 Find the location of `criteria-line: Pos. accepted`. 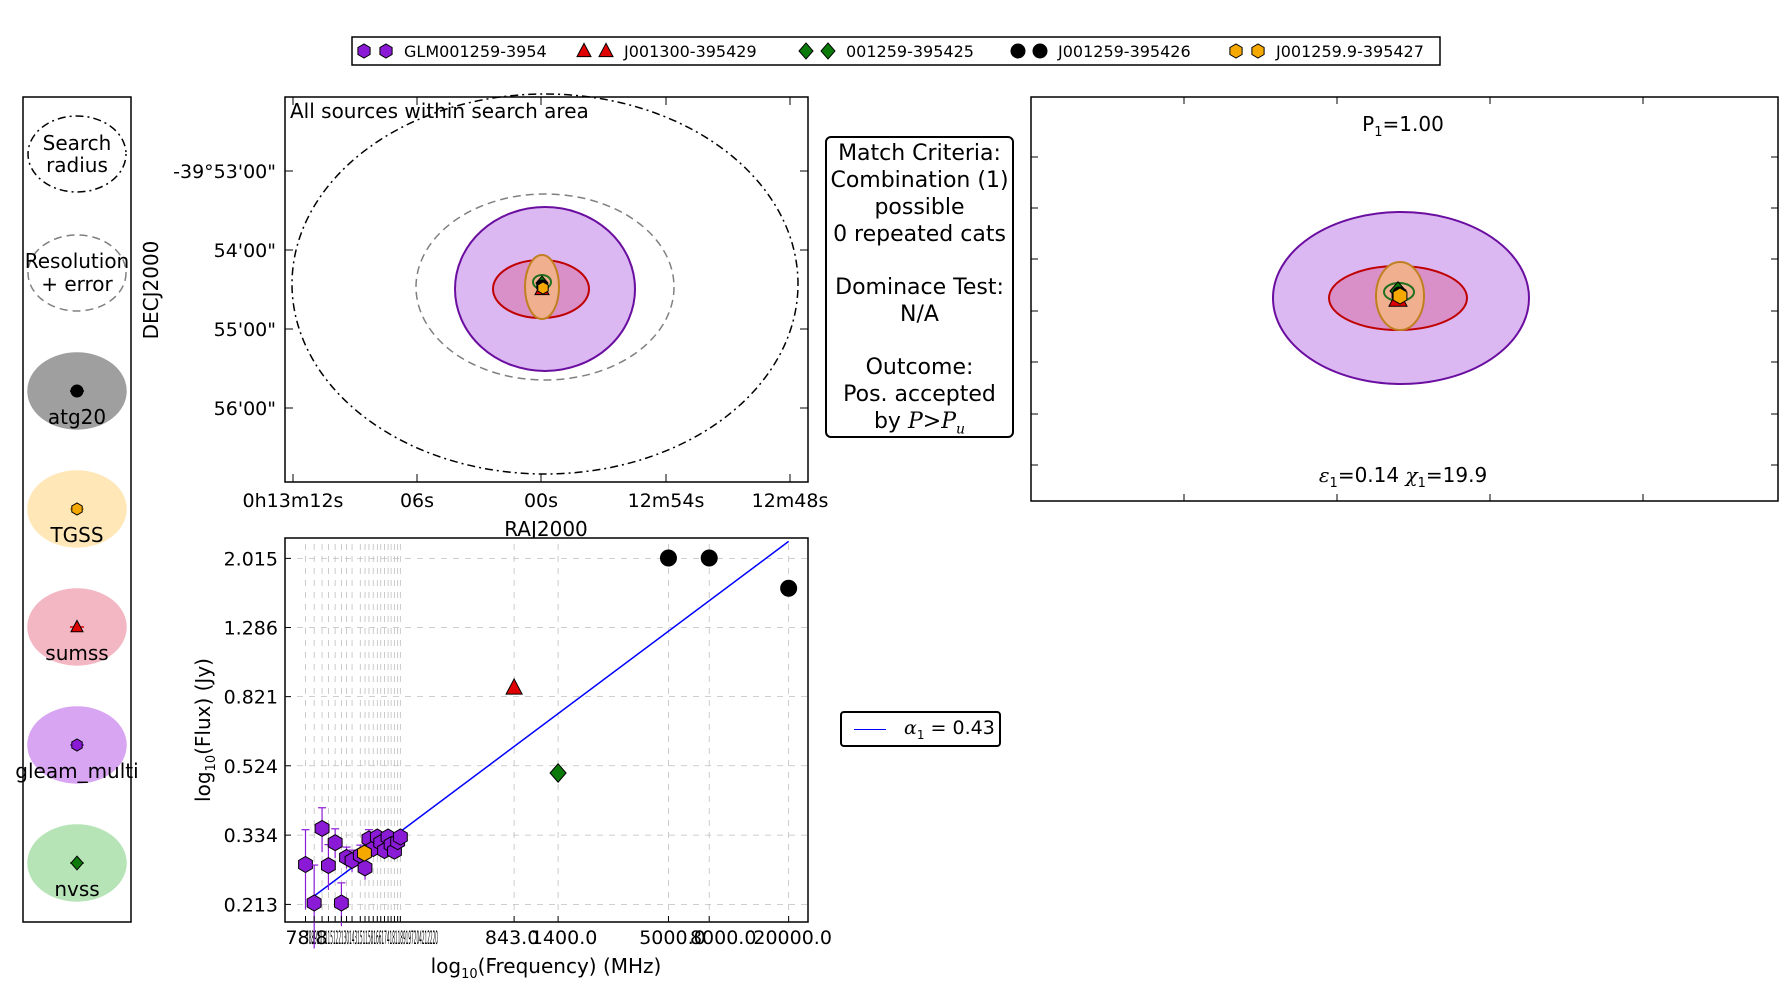

criteria-line: Pos. accepted is located at coordinates (919, 394).